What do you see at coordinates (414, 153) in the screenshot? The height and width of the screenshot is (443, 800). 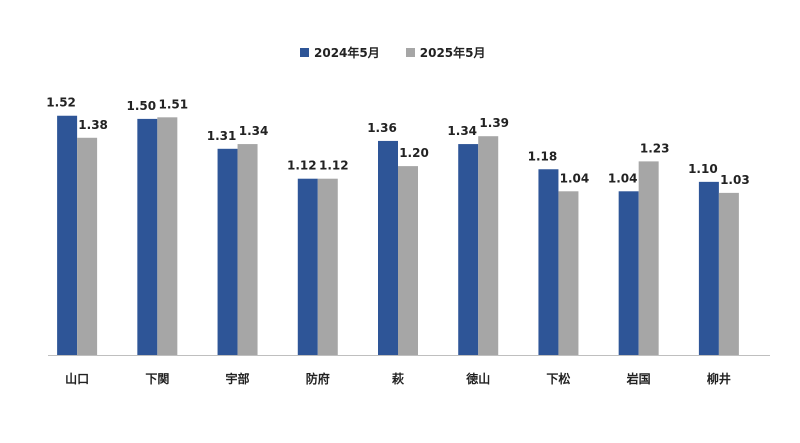 I see `data-label-2025-4: 1.20` at bounding box center [414, 153].